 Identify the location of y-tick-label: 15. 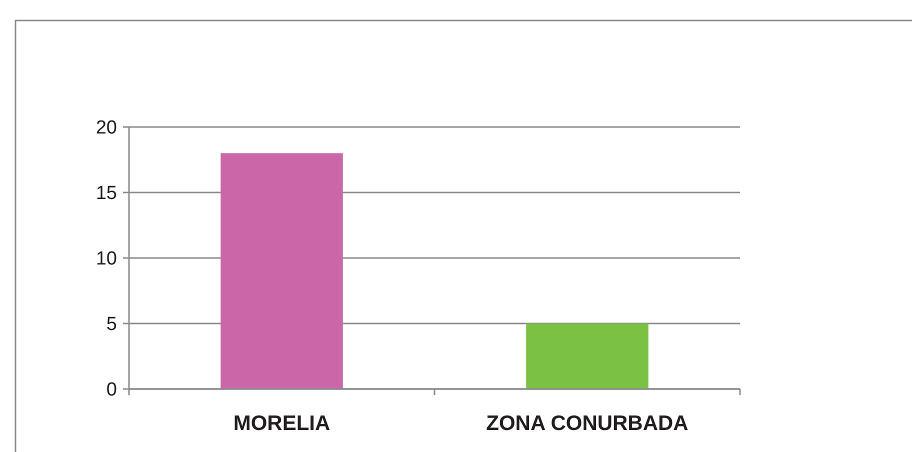
(106, 193).